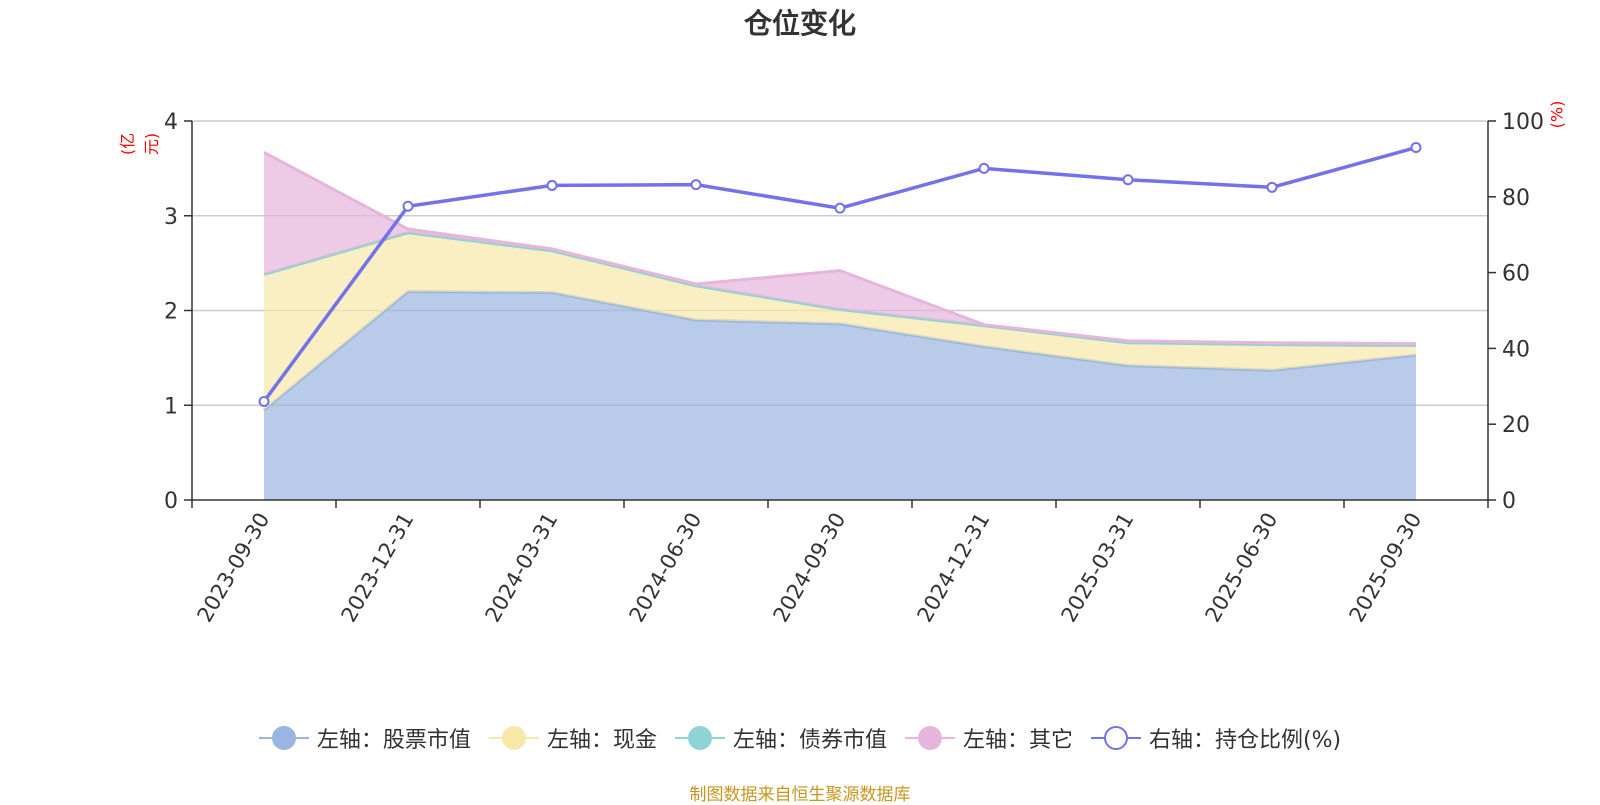 Image resolution: width=1600 pixels, height=805 pixels. What do you see at coordinates (929, 738) in the screenshot?
I see `legend-other-swatch` at bounding box center [929, 738].